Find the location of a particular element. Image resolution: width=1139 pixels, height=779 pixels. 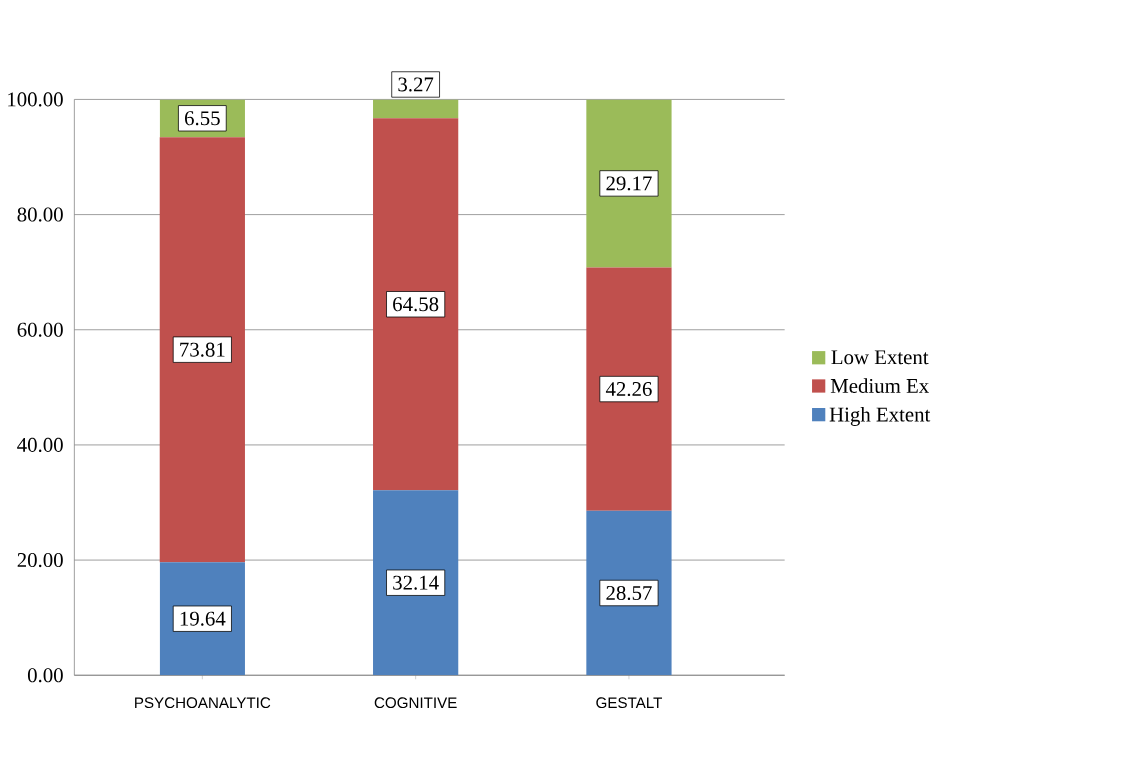

data-label: 42.26 is located at coordinates (628, 388).